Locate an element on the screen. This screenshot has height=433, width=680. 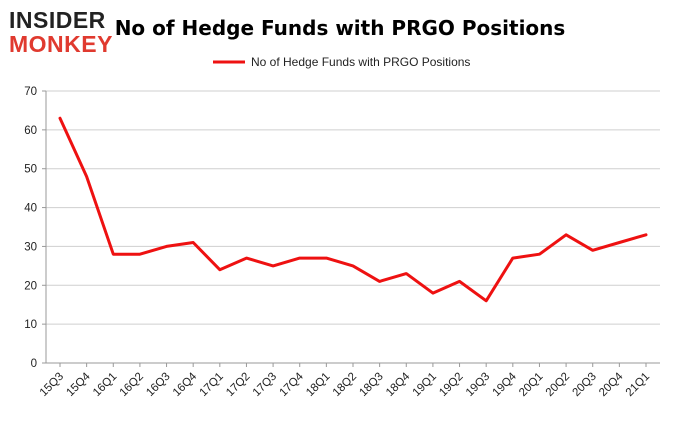
y-tick-label: 50 is located at coordinates (30, 170).